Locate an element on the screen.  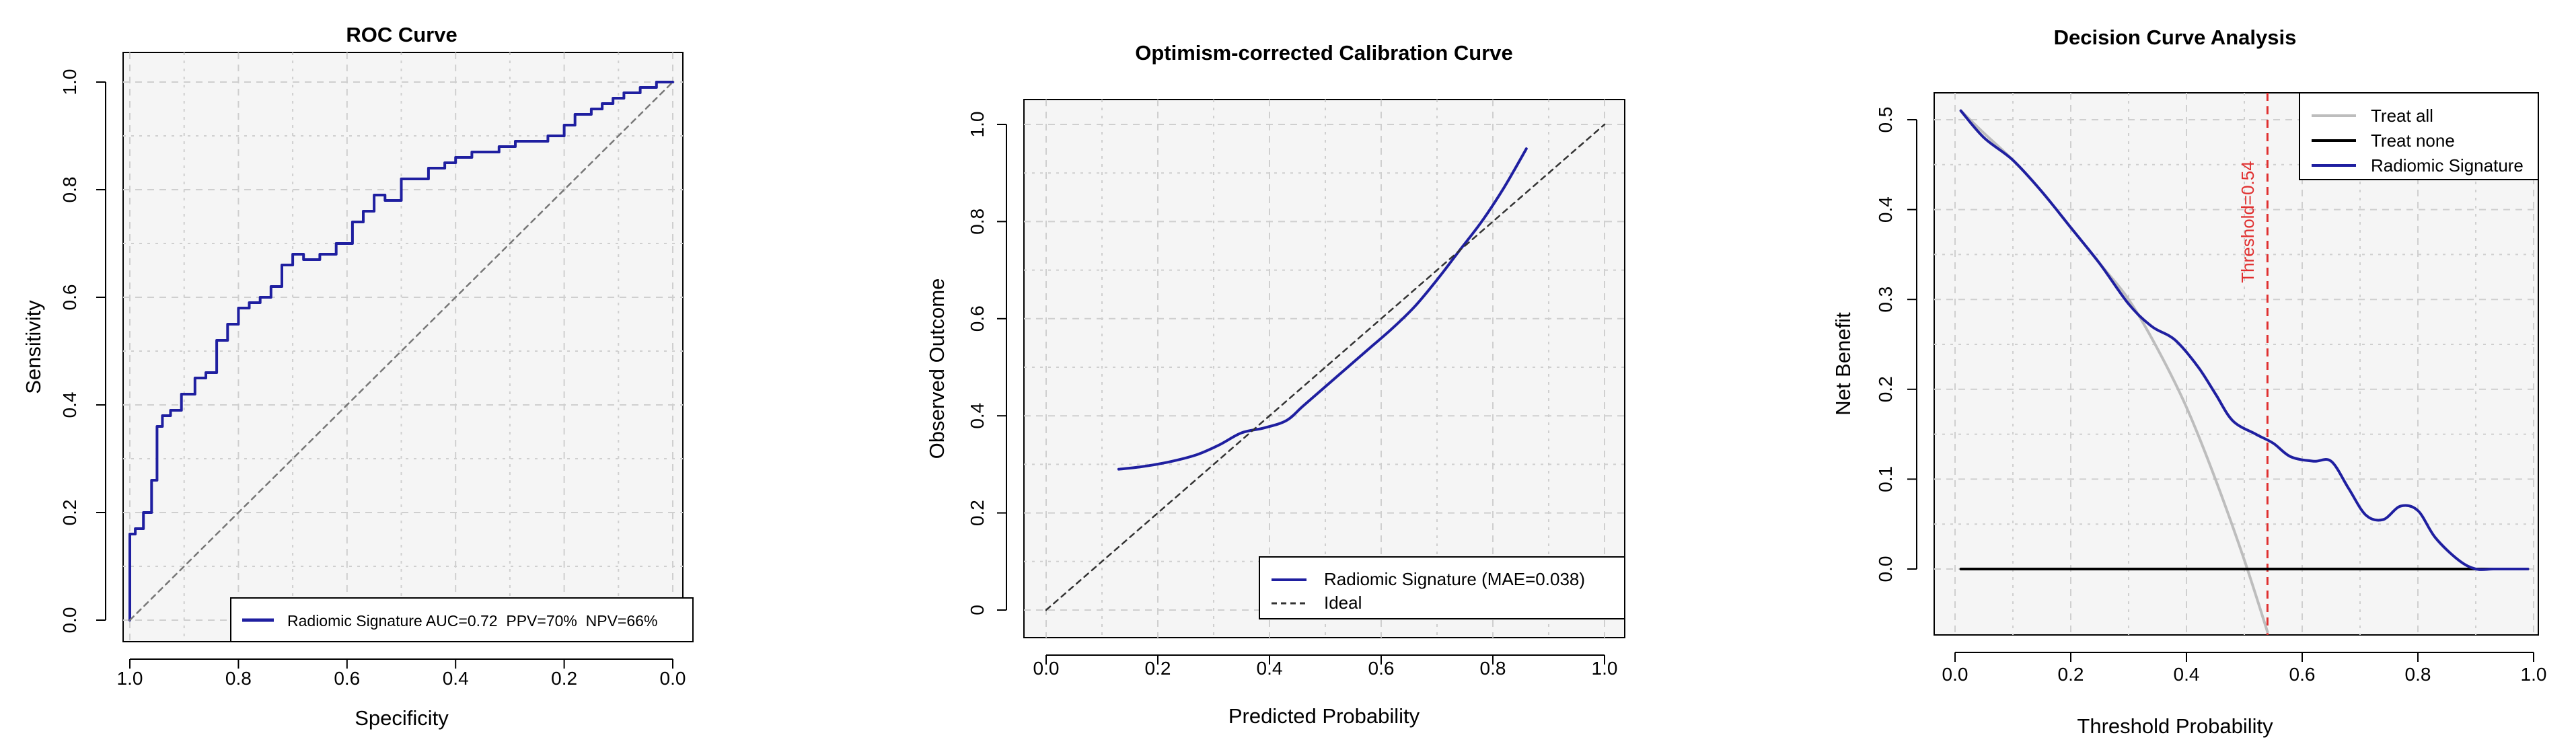
dca-legend-label-0: Treat all is located at coordinates (2402, 116).